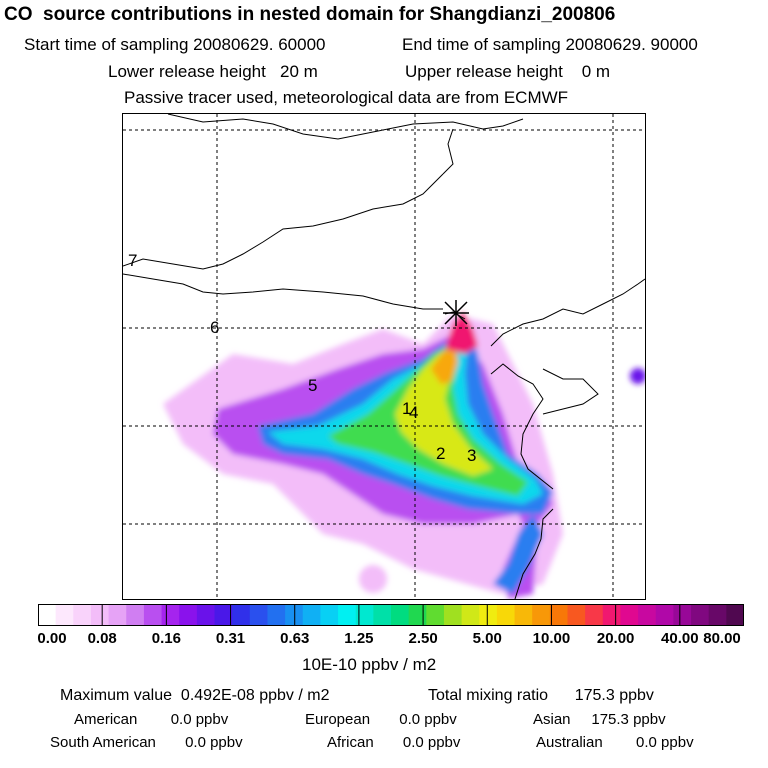  Describe the element at coordinates (295, 638) in the screenshot. I see `scale-tick-label: 0.63` at that location.